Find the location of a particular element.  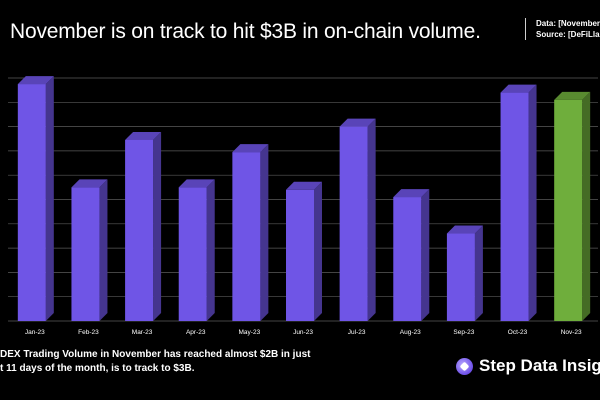

x-tick-label: Feb-23 is located at coordinates (88, 332).